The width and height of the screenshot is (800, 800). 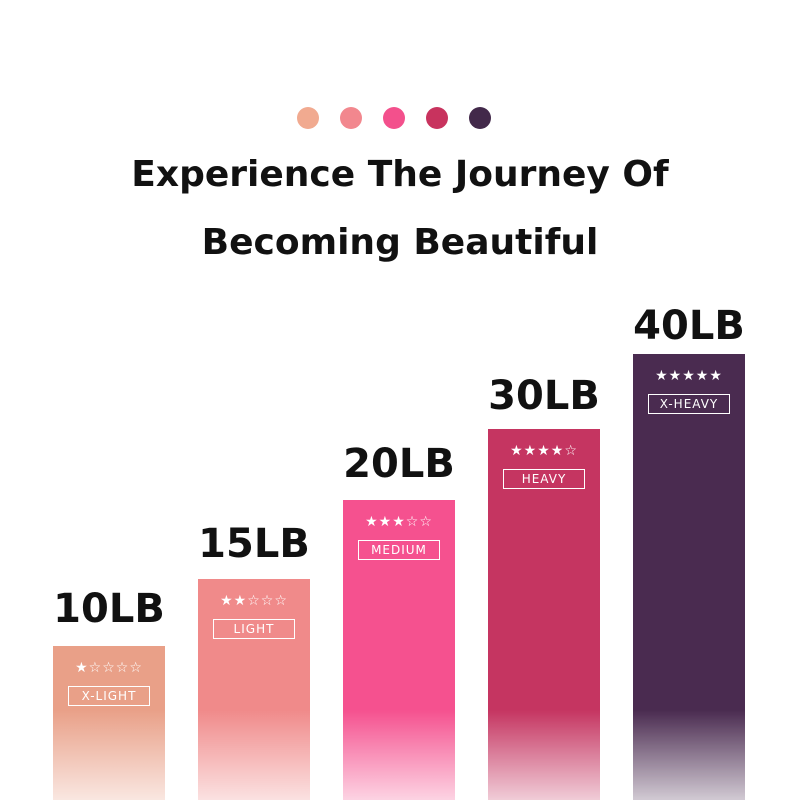 I want to click on weight-label: 10LB, so click(x=109, y=609).